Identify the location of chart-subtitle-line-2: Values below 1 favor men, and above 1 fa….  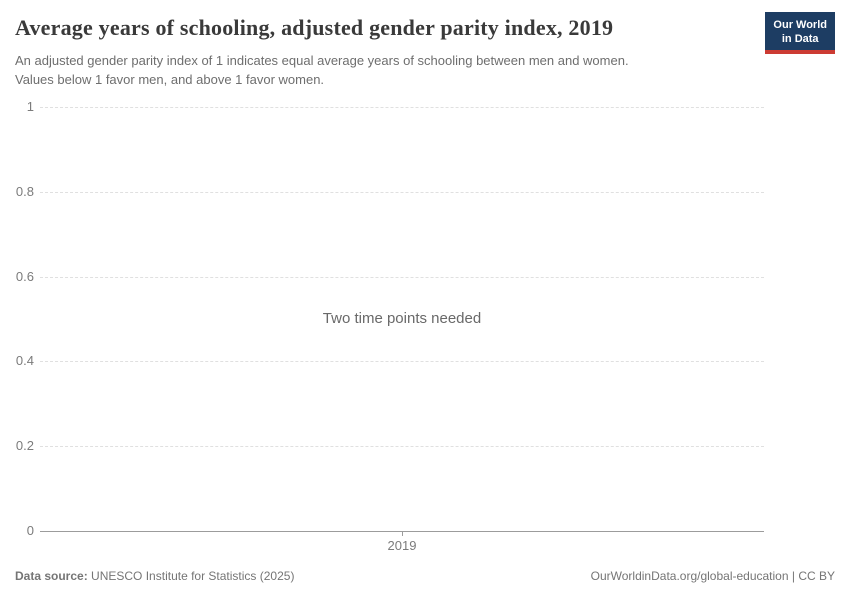
(170, 79).